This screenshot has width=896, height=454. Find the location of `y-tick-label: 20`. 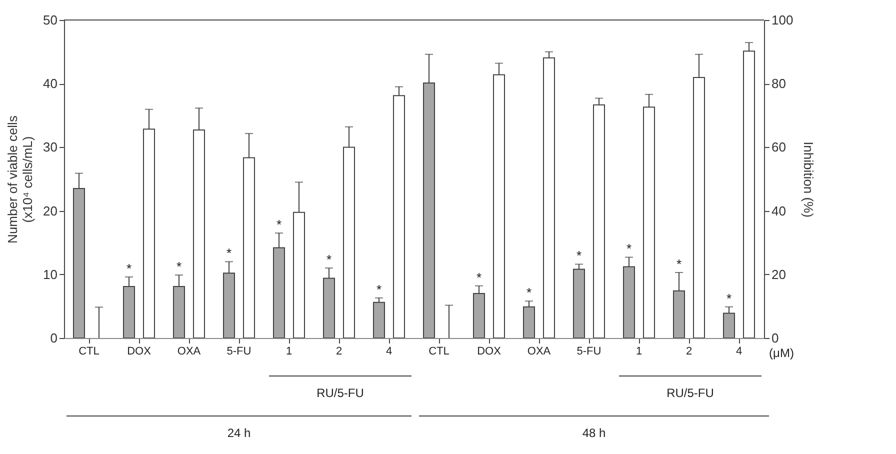

y-tick-label: 20 is located at coordinates (50, 210).